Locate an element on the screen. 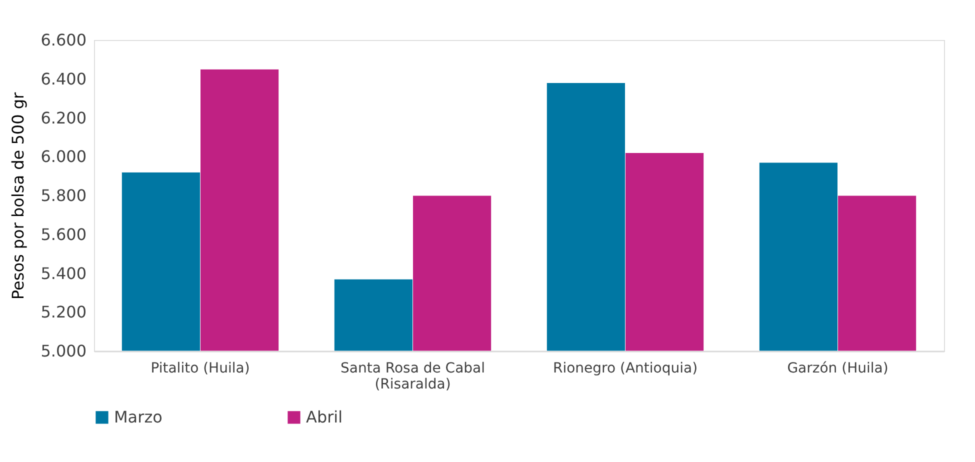 This screenshot has width=975, height=462. x-tick-label: Garzón (Huila) is located at coordinates (837, 368).